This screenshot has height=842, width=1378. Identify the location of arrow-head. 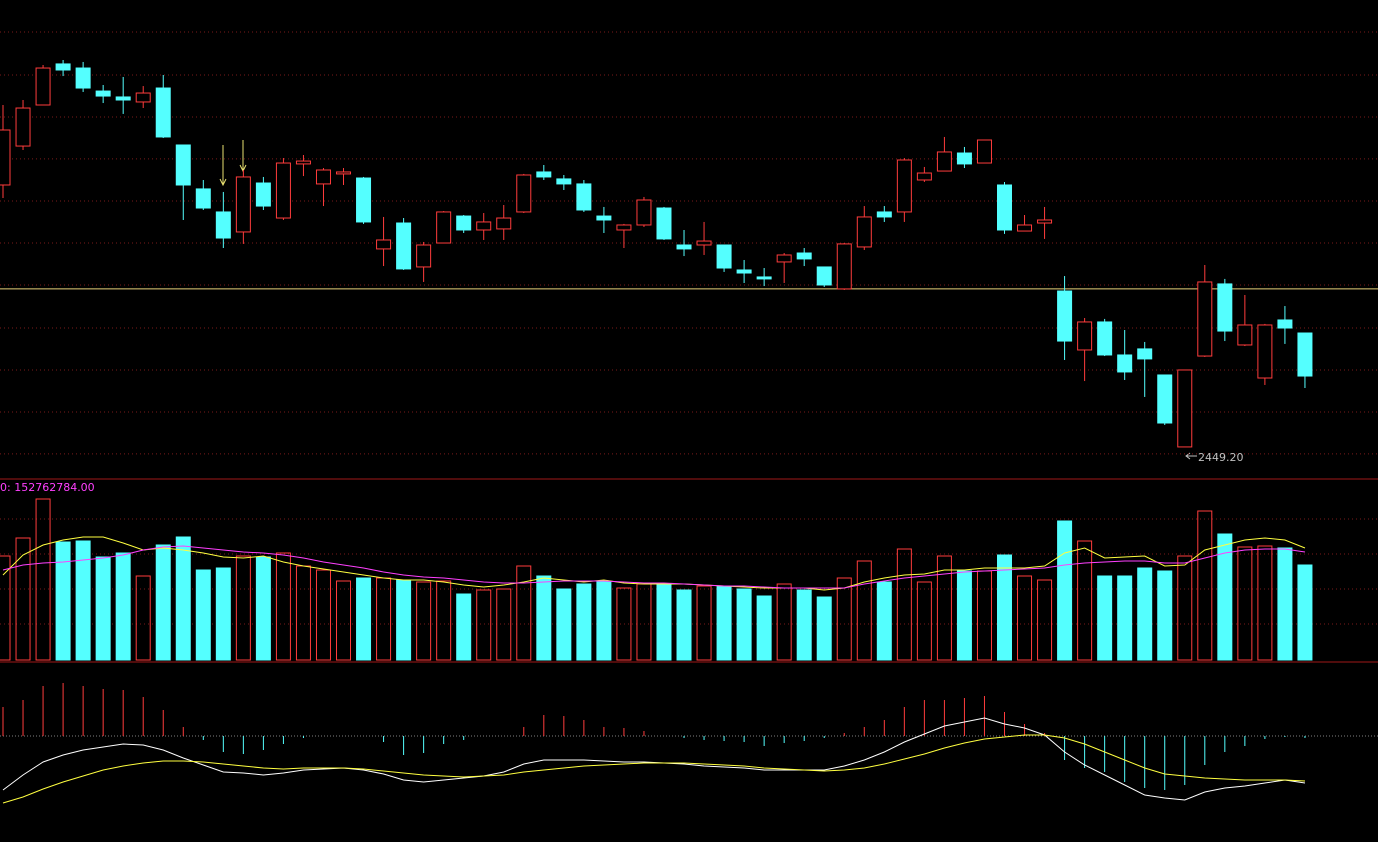
(223, 182).